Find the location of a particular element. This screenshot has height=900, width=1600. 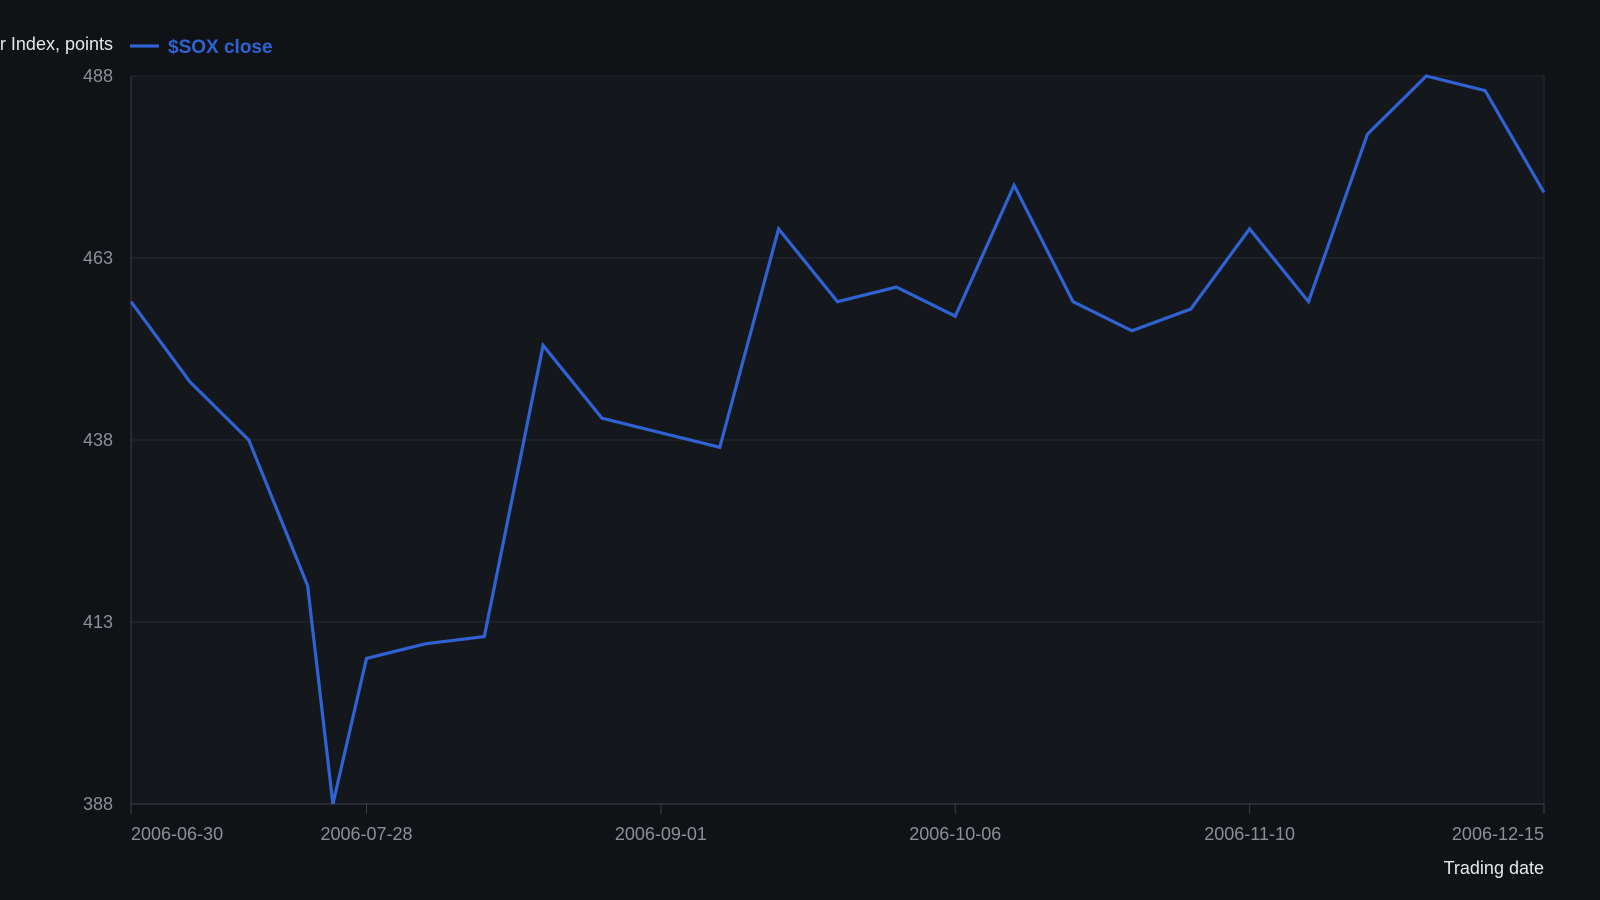

y-tick-label: 463 is located at coordinates (98, 258).